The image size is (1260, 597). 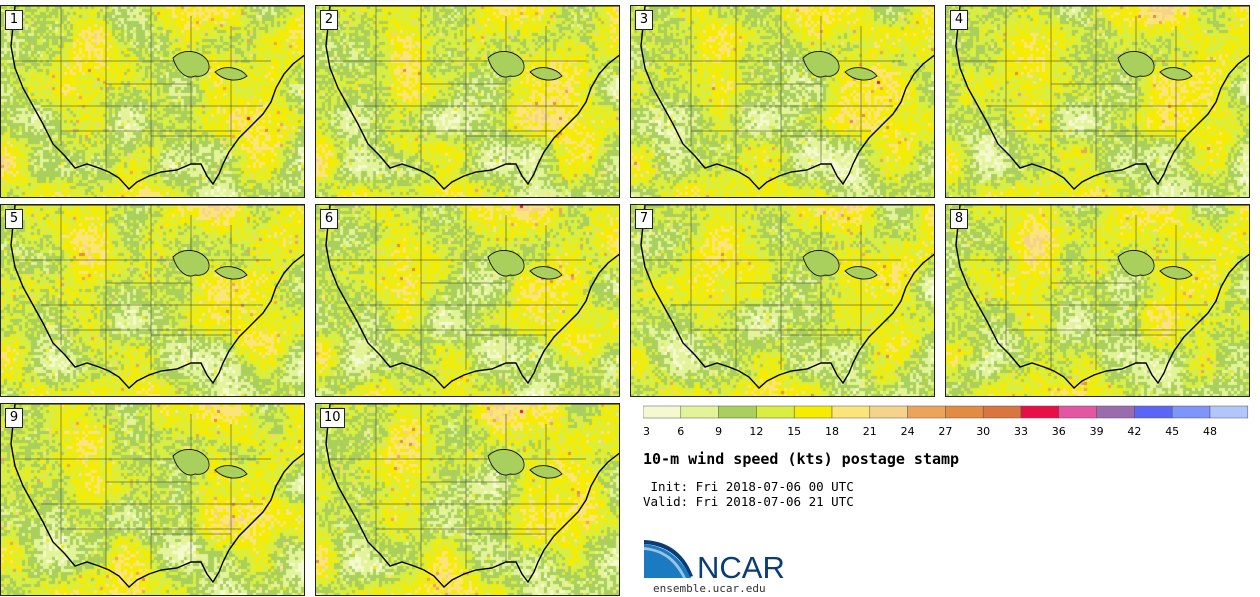 I want to click on member-number-label: 2, so click(x=329, y=20).